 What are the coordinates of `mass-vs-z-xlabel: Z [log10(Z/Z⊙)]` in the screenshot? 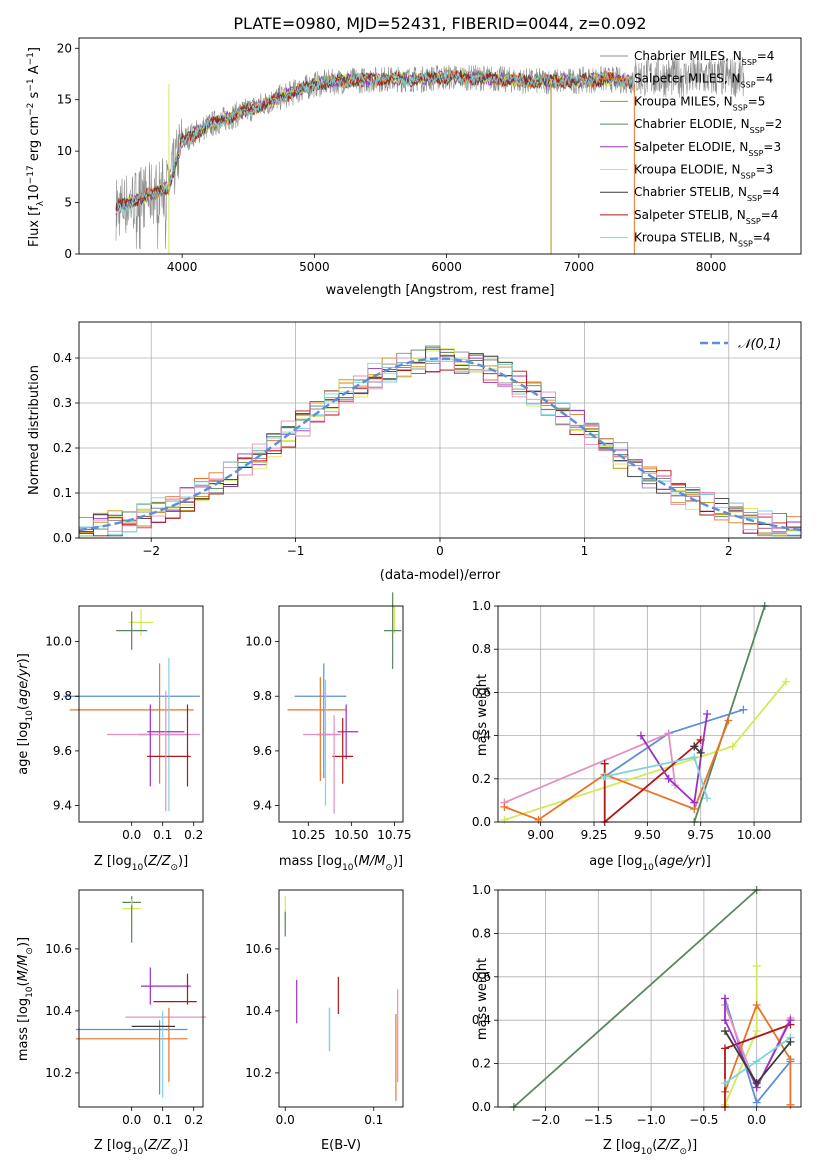 It's located at (141, 1147).